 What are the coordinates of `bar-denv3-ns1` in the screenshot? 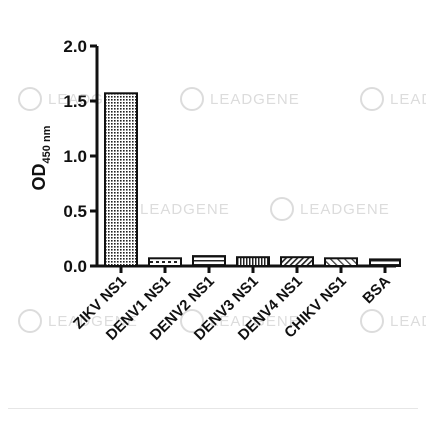 It's located at (253, 262).